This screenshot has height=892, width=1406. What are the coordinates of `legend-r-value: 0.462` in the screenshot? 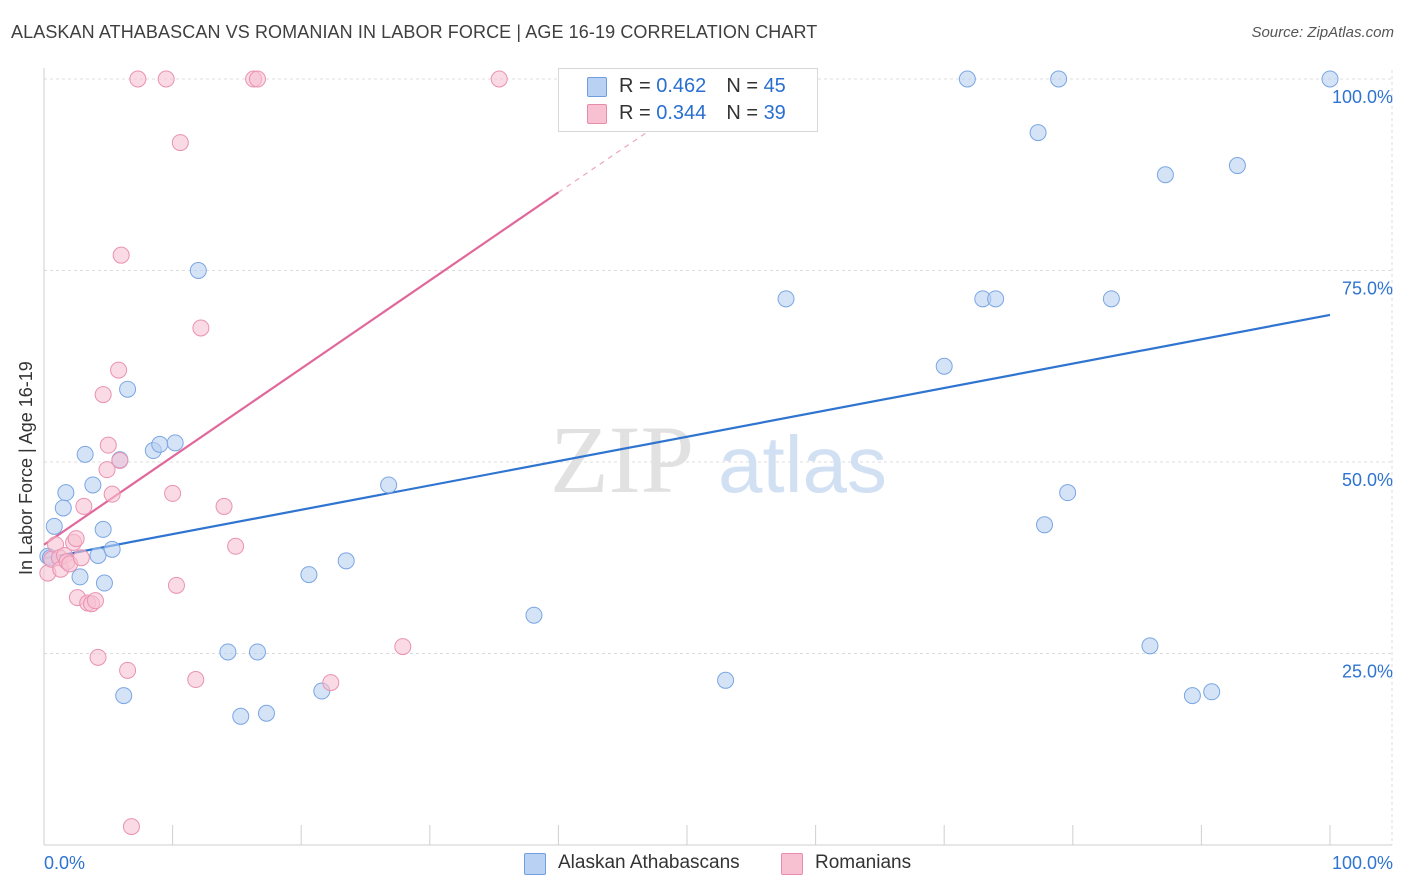 It's located at (681, 86).